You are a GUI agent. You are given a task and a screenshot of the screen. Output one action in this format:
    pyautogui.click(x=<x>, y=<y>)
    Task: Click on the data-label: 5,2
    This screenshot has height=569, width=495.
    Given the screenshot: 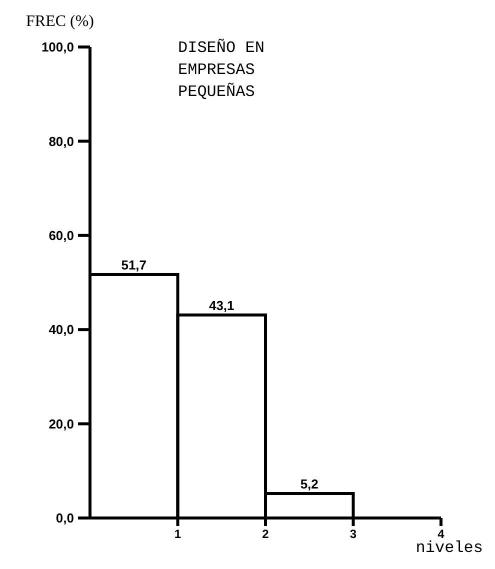 What is the action you would take?
    pyautogui.click(x=309, y=484)
    